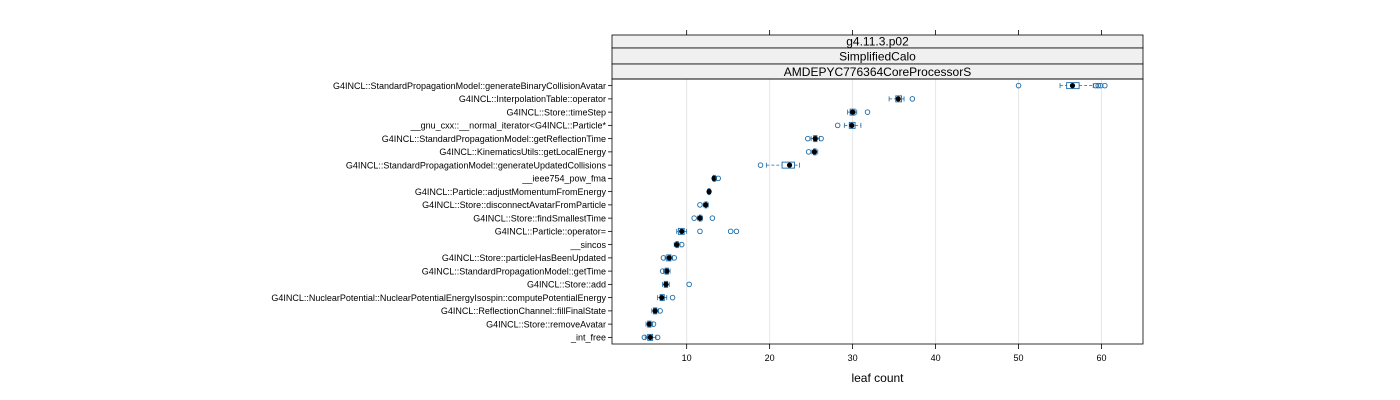  What do you see at coordinates (1102, 358) in the screenshot?
I see `x-tick-label-60: 60` at bounding box center [1102, 358].